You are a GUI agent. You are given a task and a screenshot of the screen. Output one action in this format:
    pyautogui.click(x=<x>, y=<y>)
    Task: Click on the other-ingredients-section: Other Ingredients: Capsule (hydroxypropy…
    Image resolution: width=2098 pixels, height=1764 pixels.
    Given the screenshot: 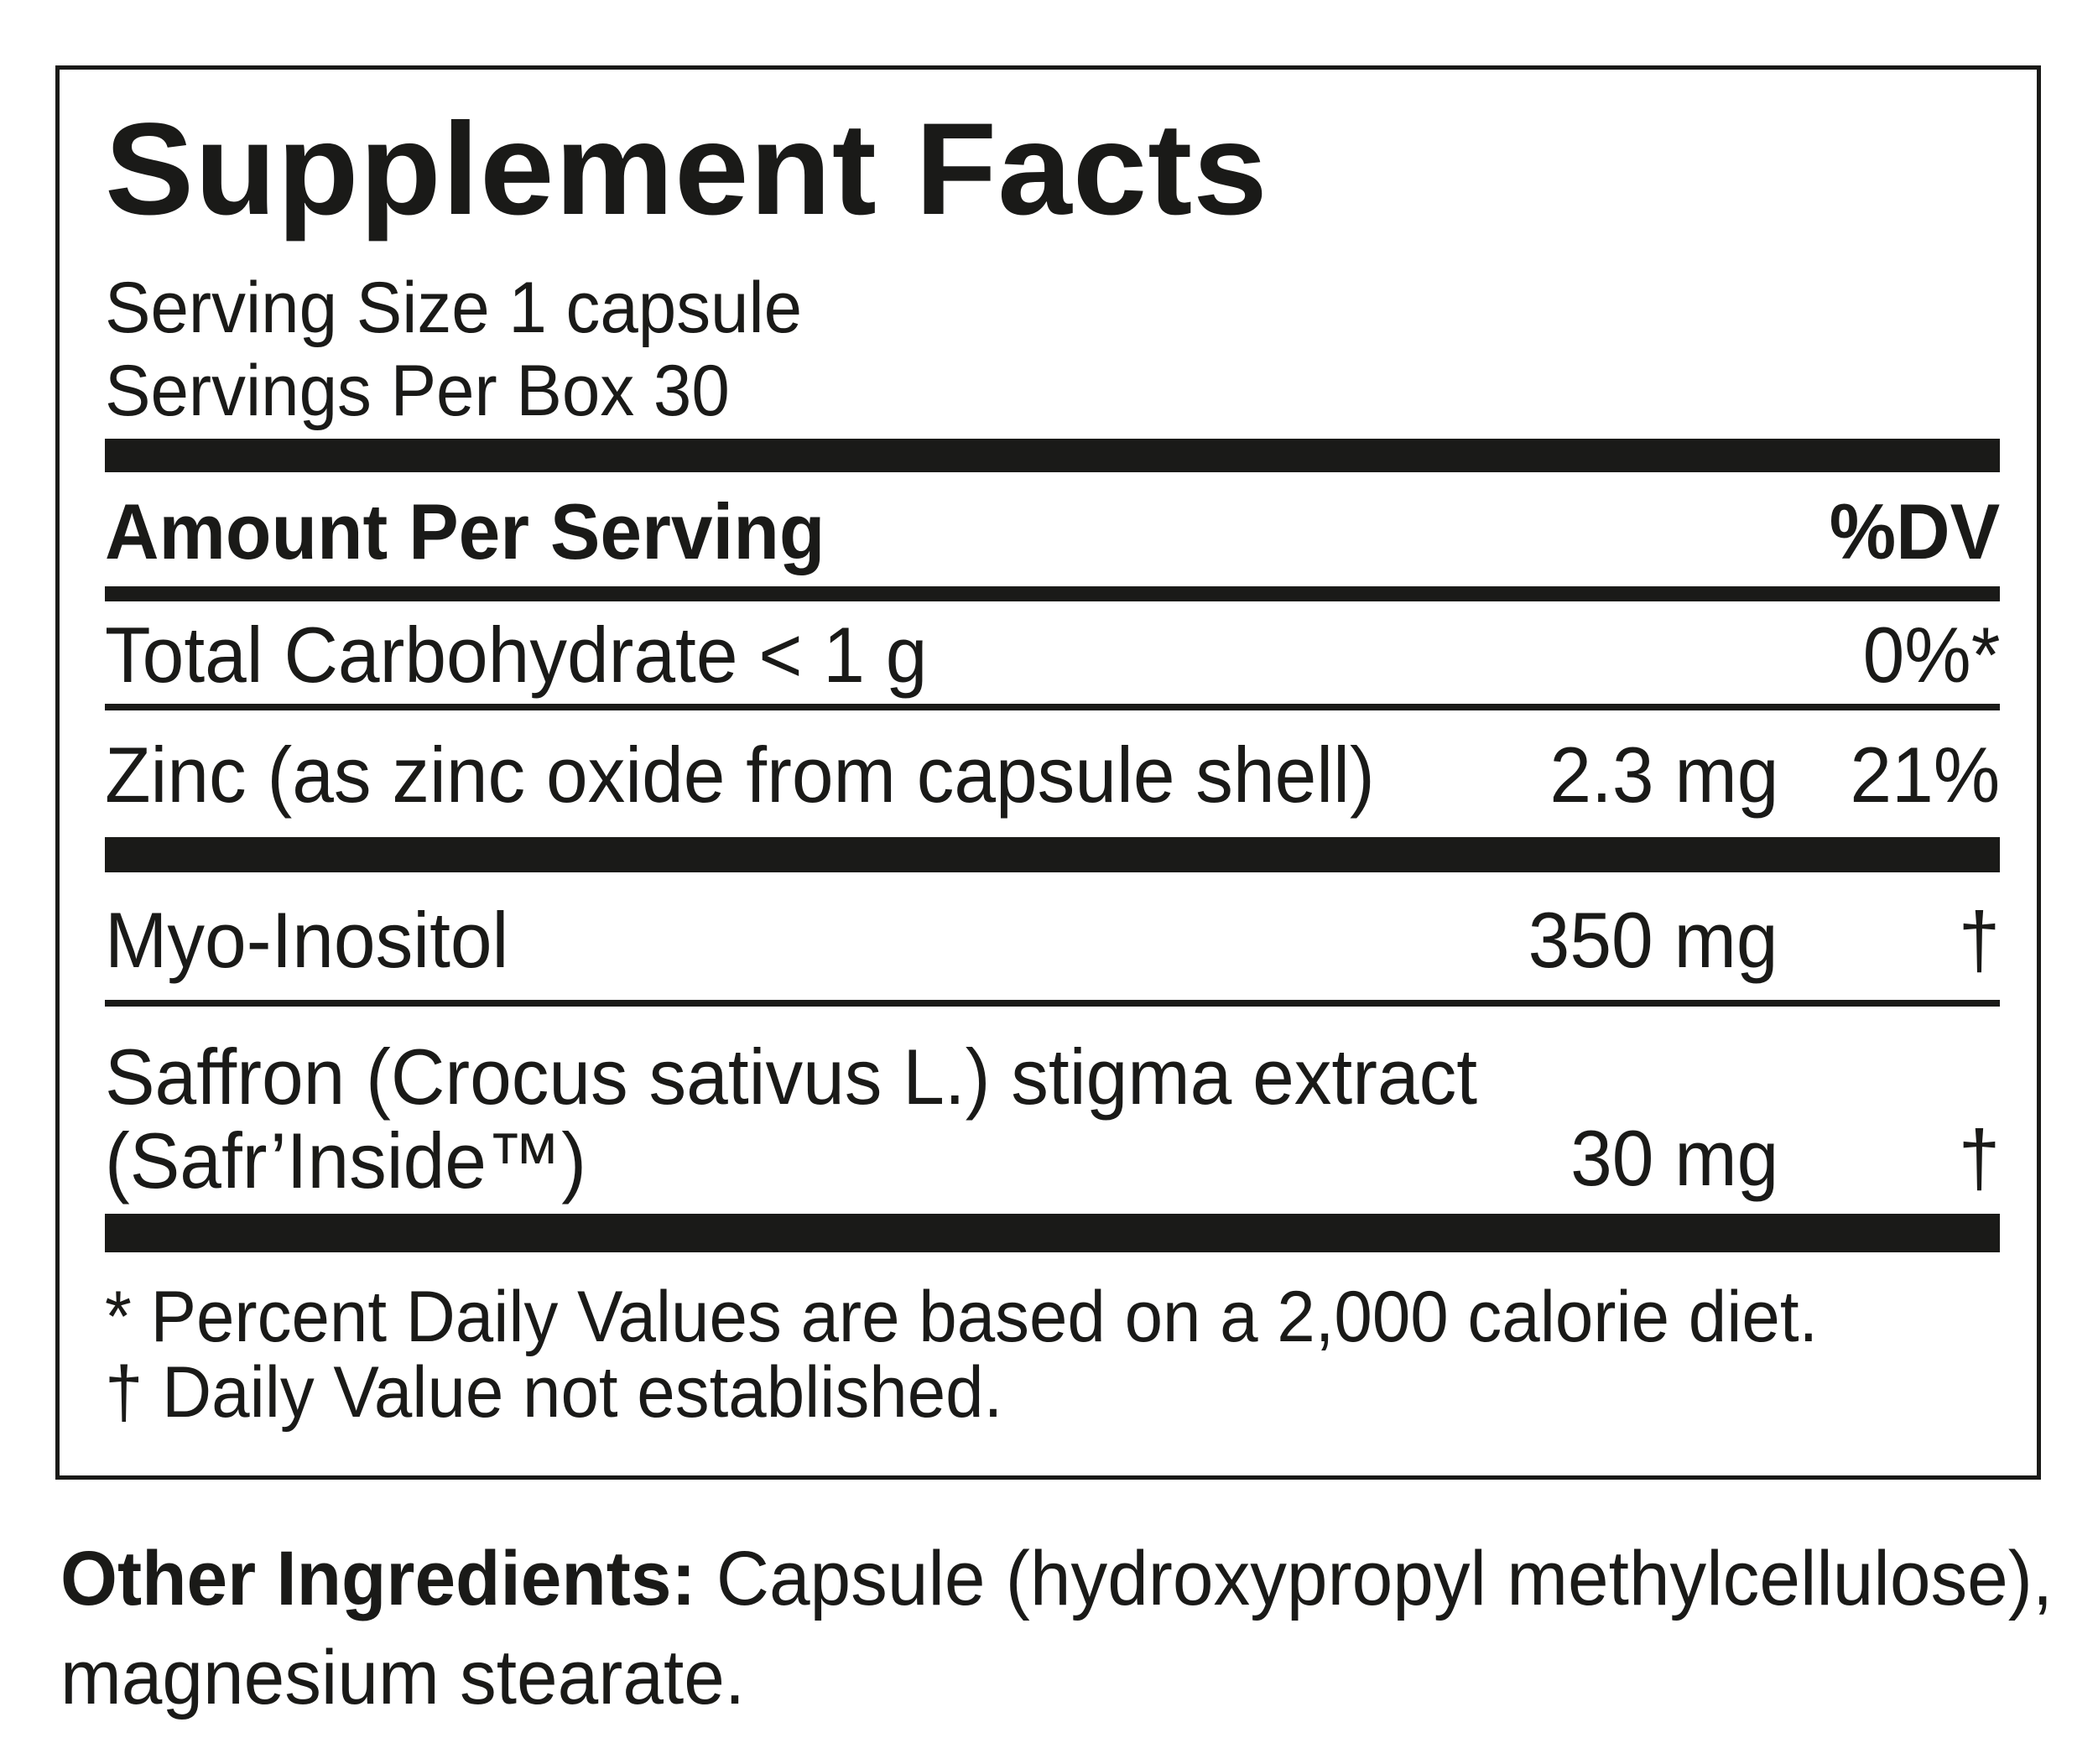 What is the action you would take?
    pyautogui.click(x=1062, y=1628)
    